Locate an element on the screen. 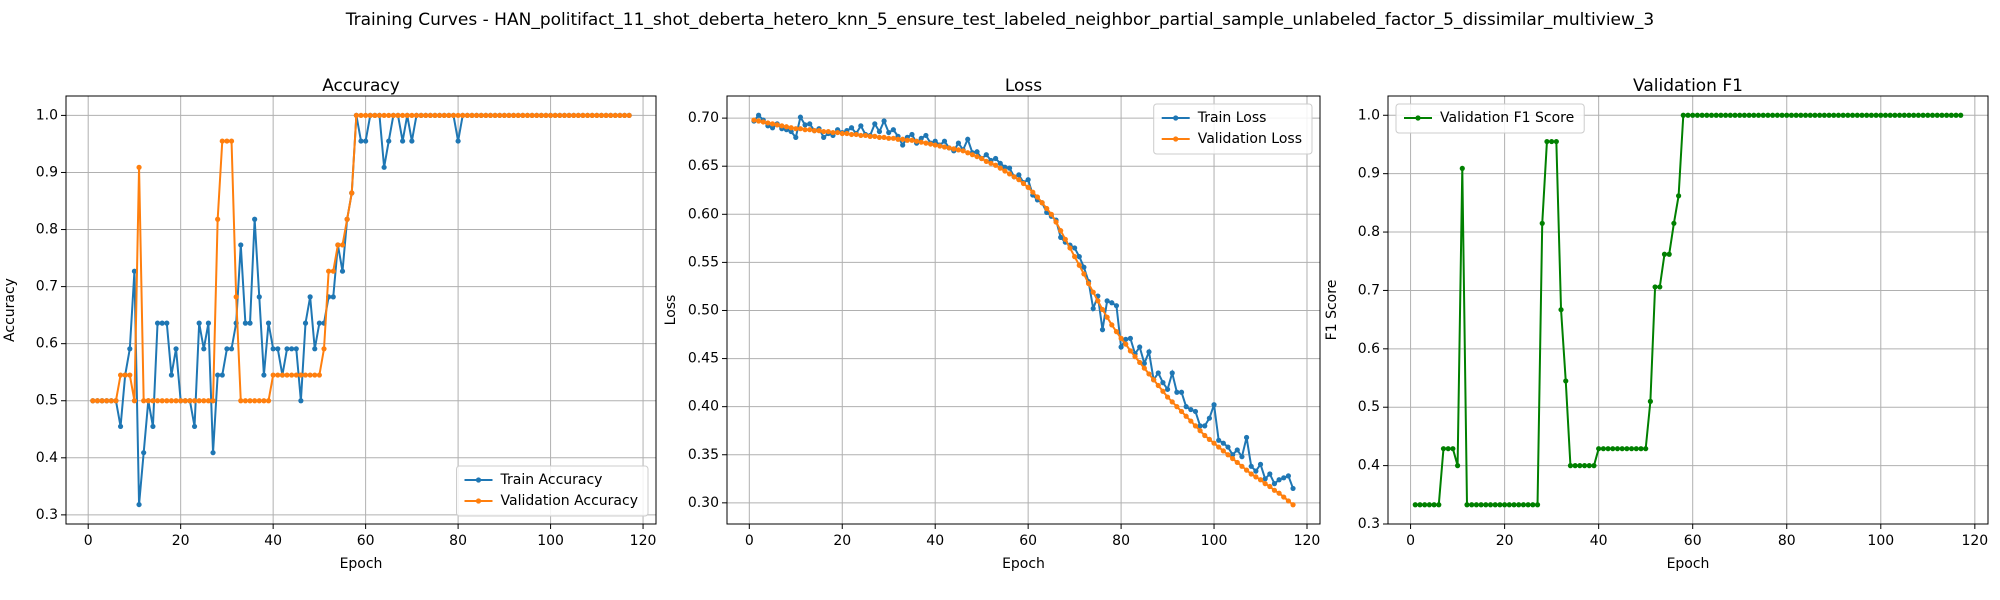 This screenshot has width=2000, height=600. y-tick-label: 0.4 is located at coordinates (1369, 466).